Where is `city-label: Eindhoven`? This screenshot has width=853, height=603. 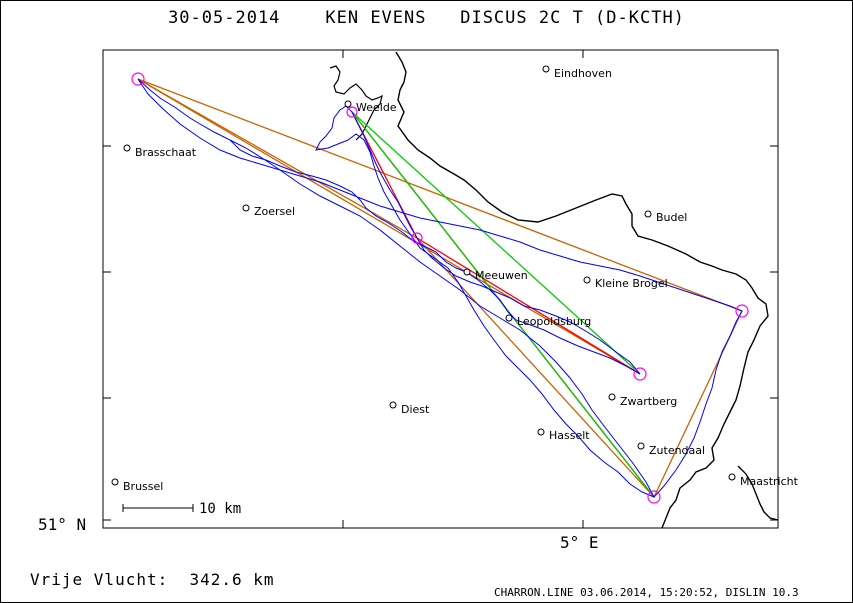 city-label: Eindhoven is located at coordinates (583, 73).